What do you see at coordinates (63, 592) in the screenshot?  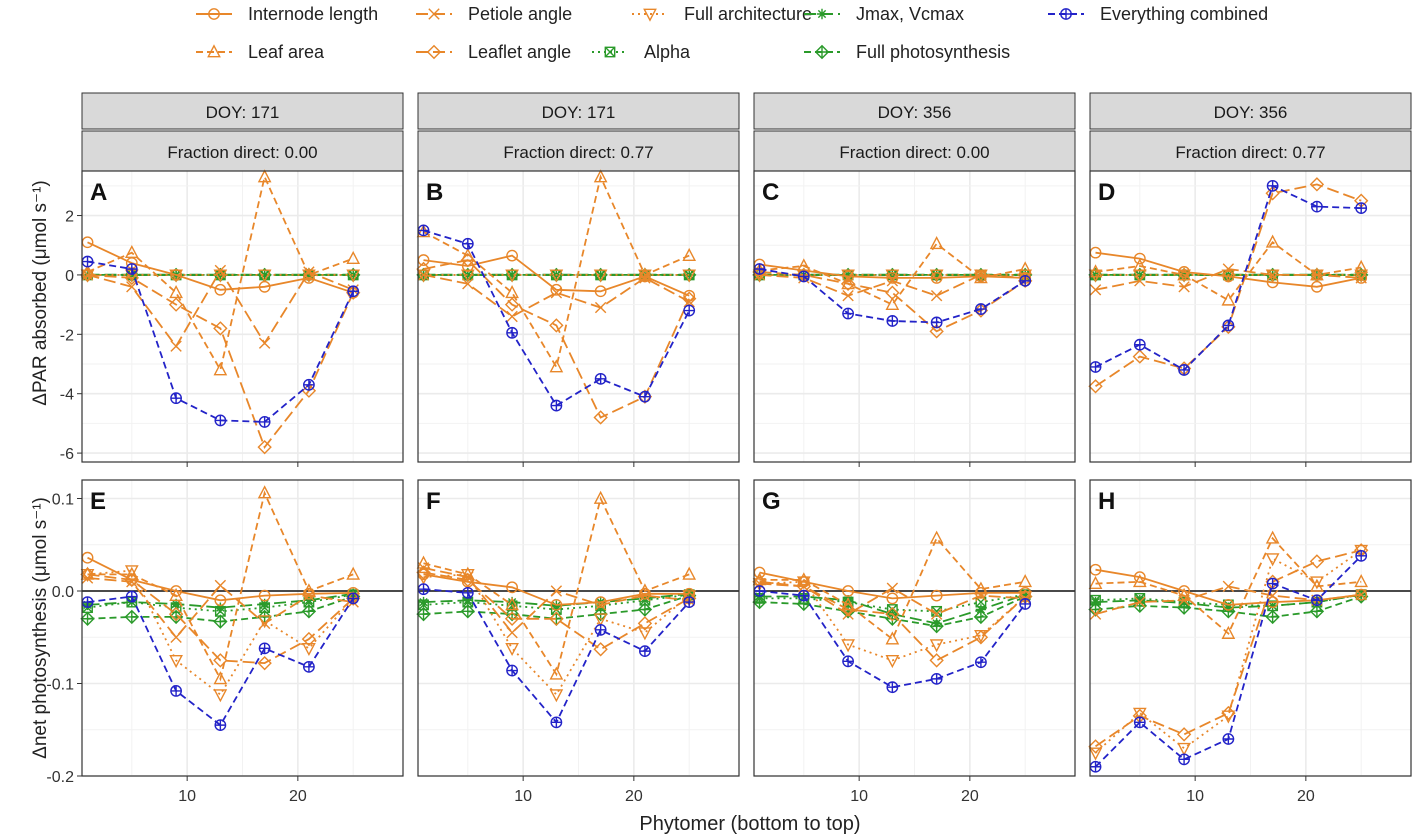 I see `y-tick-label: 0.0` at bounding box center [63, 592].